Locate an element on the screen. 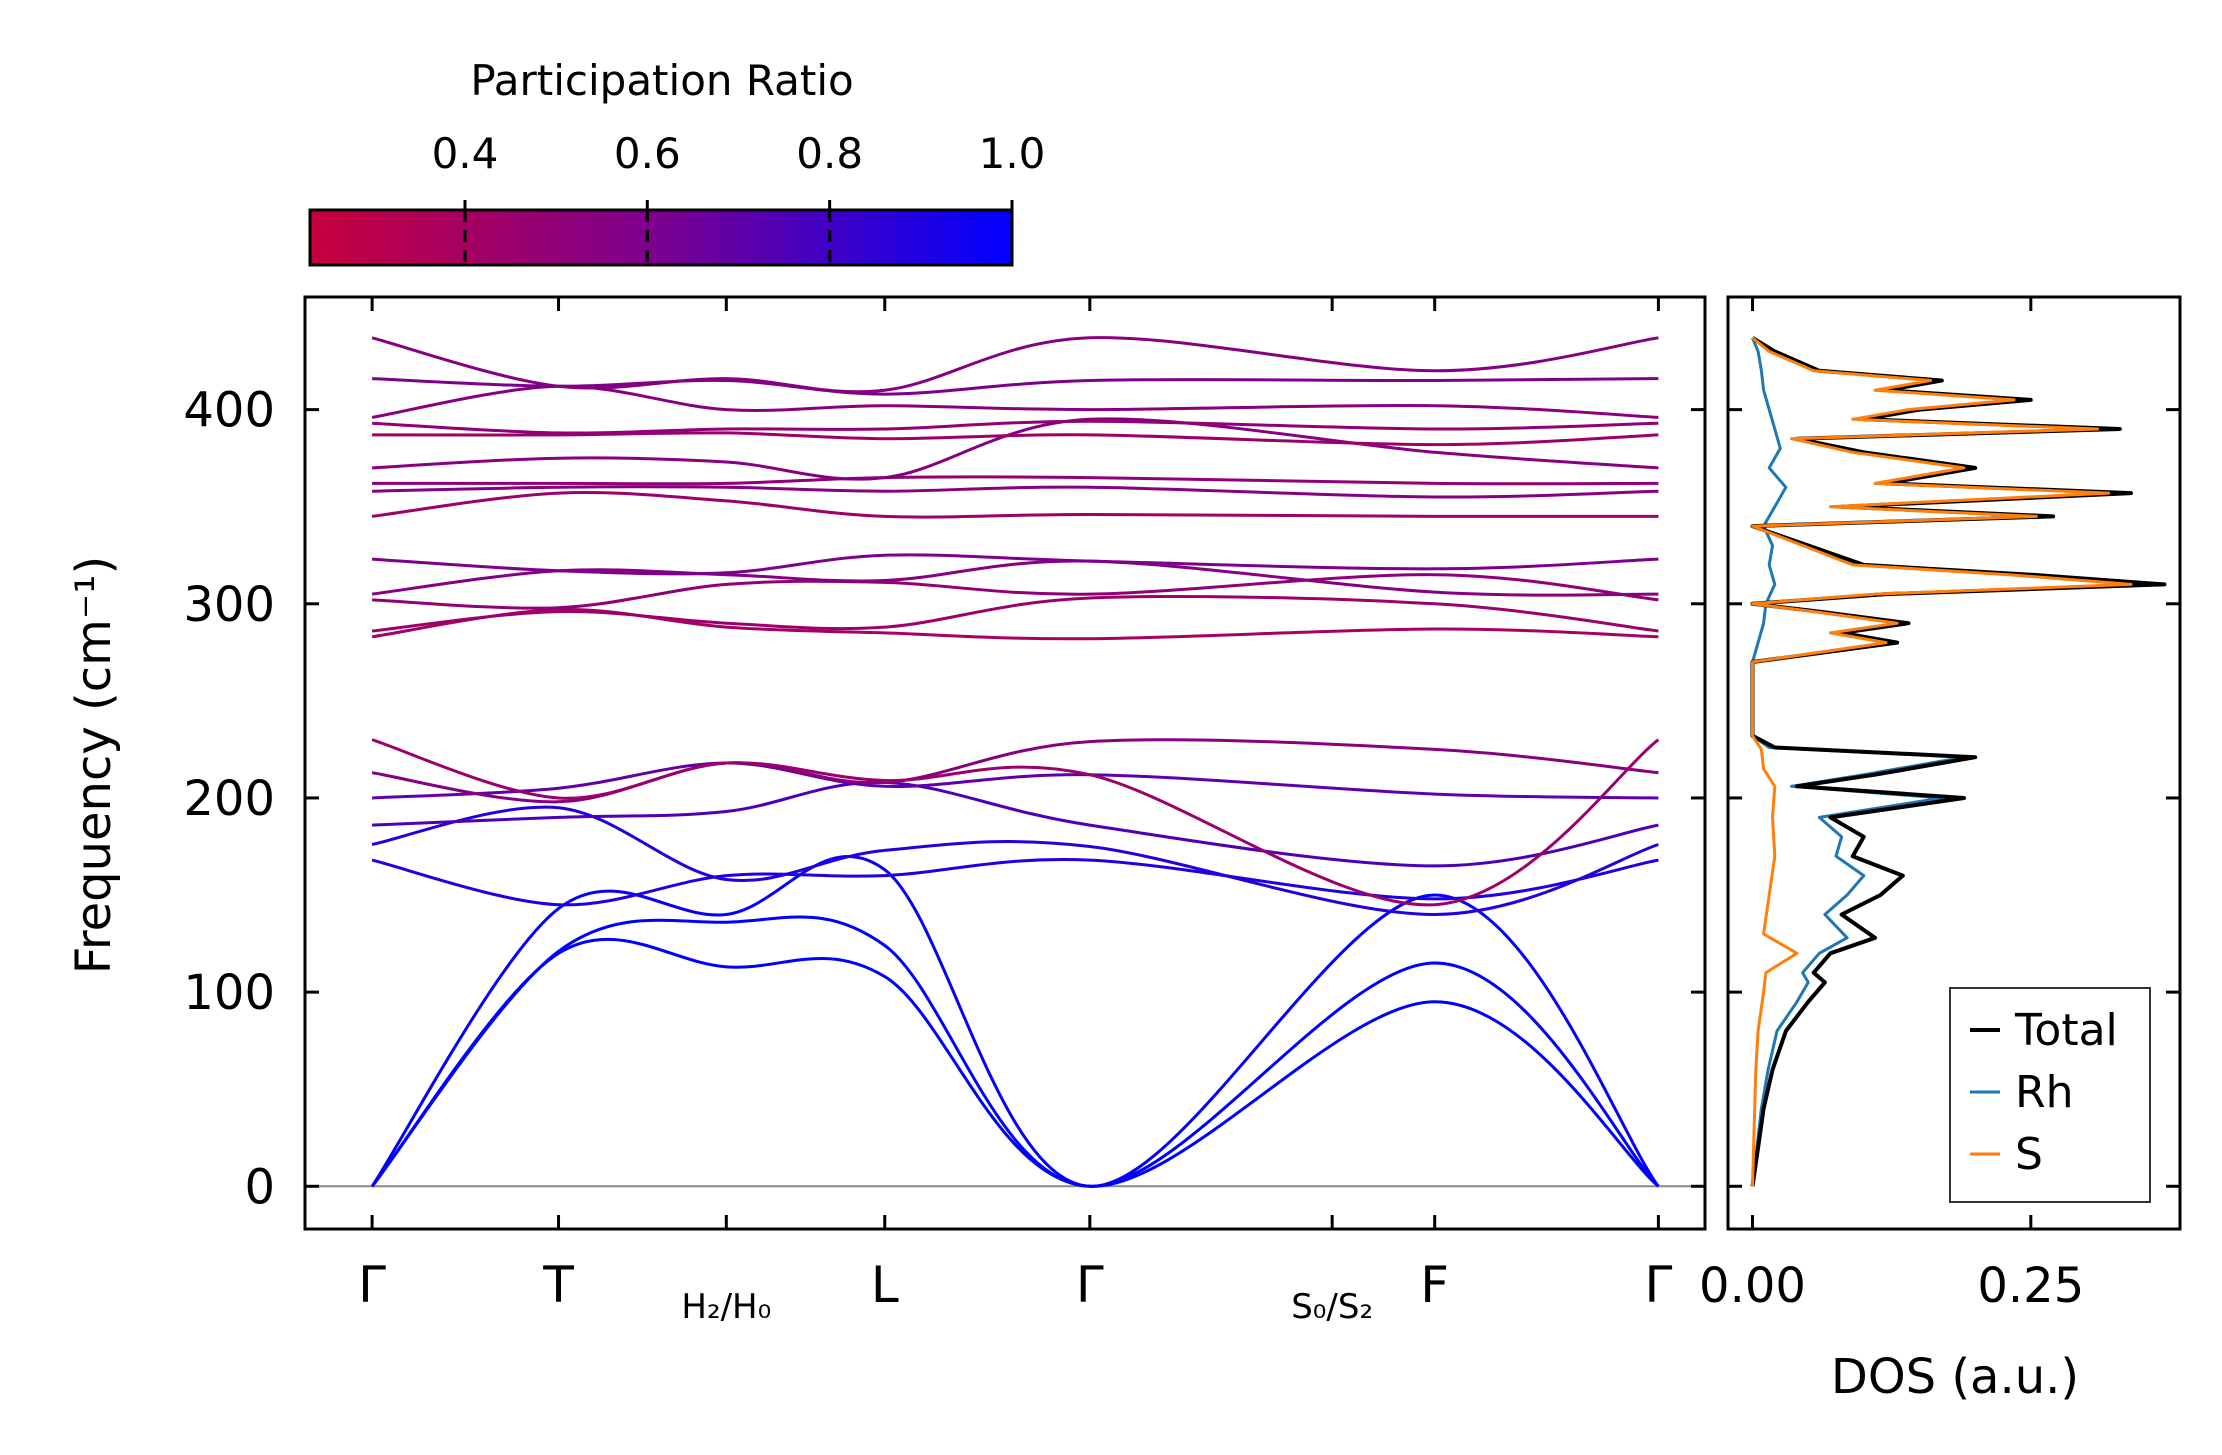 The height and width of the screenshot is (1455, 2222). colorbar-tick-label: 0.6 is located at coordinates (647, 153).